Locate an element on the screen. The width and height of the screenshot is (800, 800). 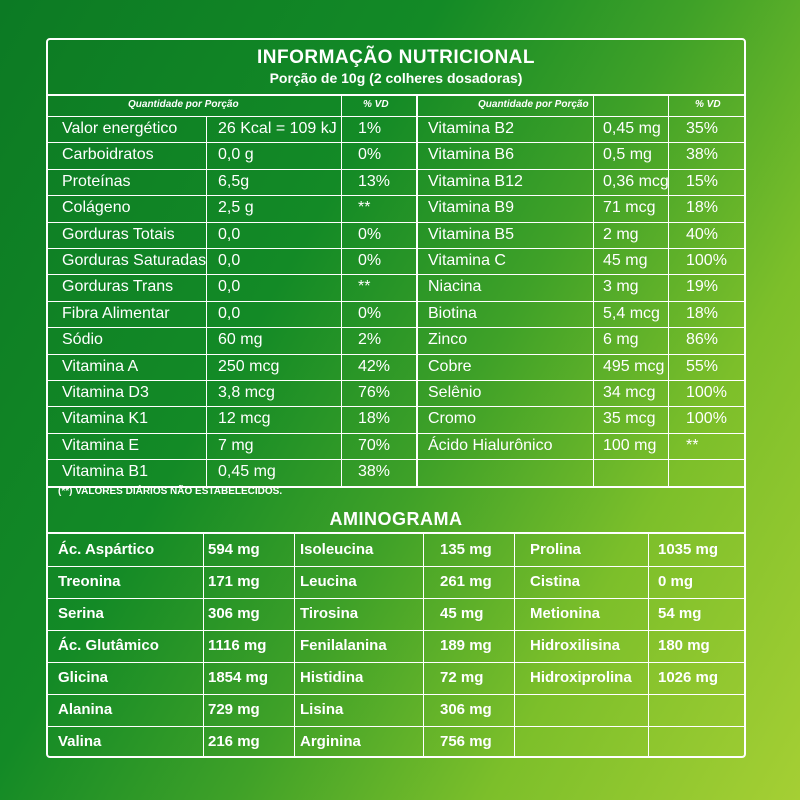
nutrient-vd: 70% is located at coordinates (374, 445).